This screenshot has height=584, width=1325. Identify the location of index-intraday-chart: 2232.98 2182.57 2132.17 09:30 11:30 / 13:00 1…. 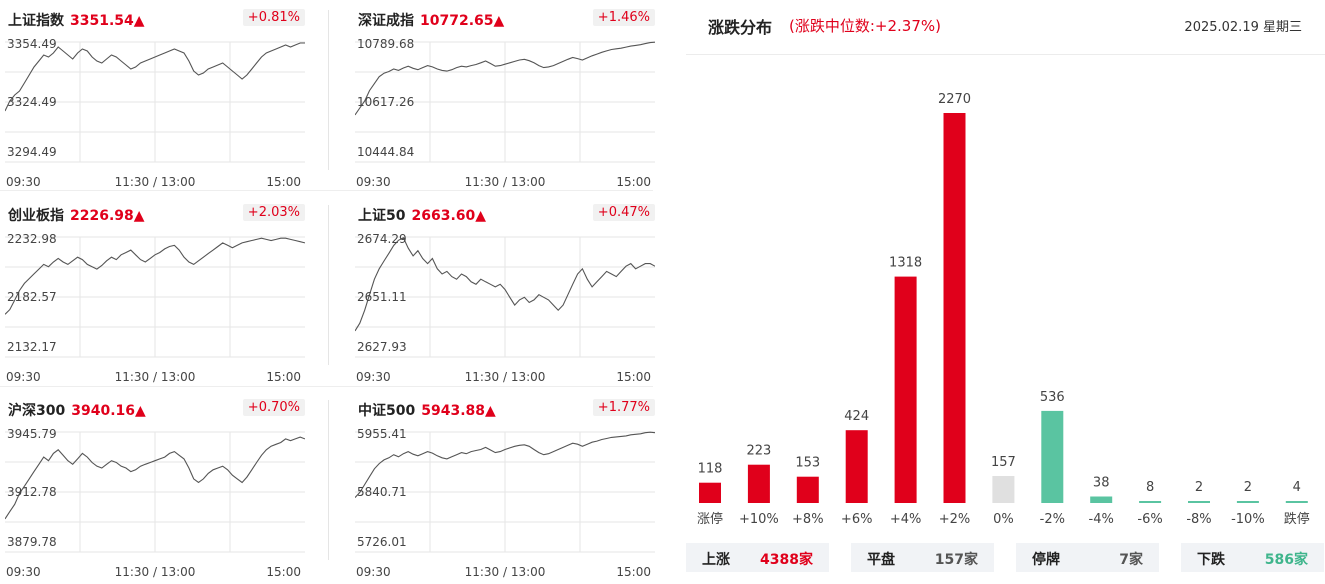
(155, 308).